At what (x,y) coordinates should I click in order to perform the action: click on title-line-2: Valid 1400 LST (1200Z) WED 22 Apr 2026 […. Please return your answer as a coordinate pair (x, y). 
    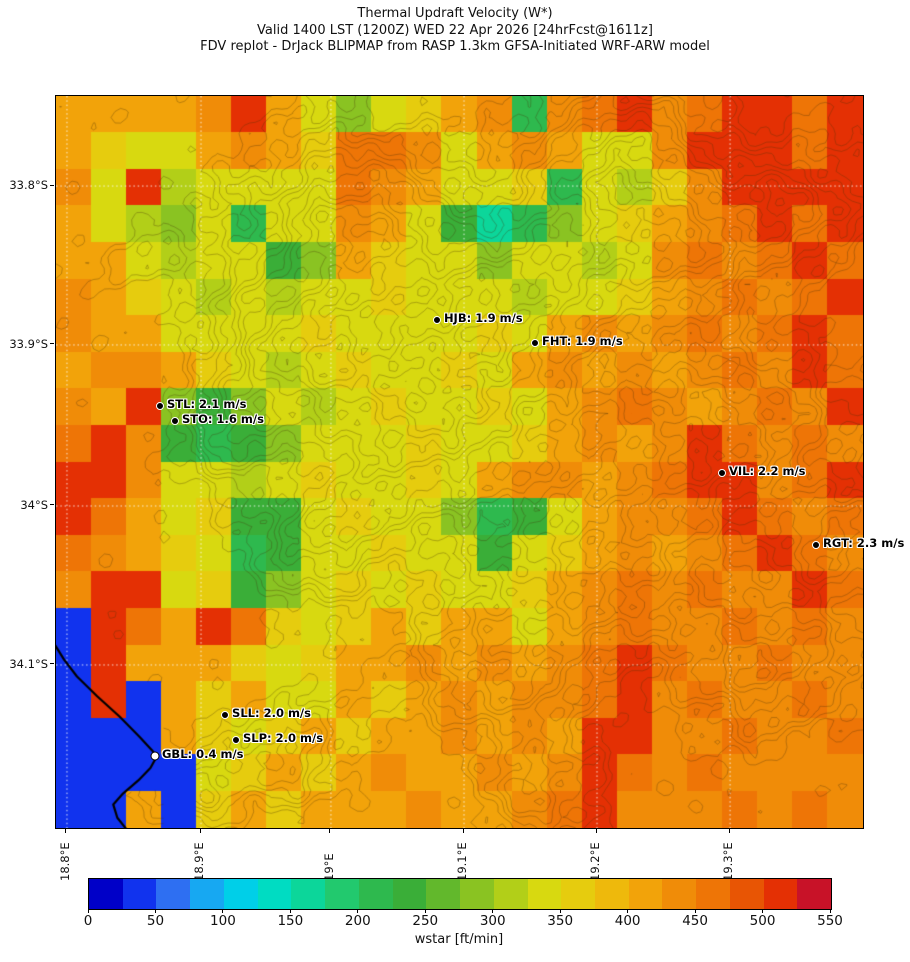
    Looking at the image, I should click on (455, 30).